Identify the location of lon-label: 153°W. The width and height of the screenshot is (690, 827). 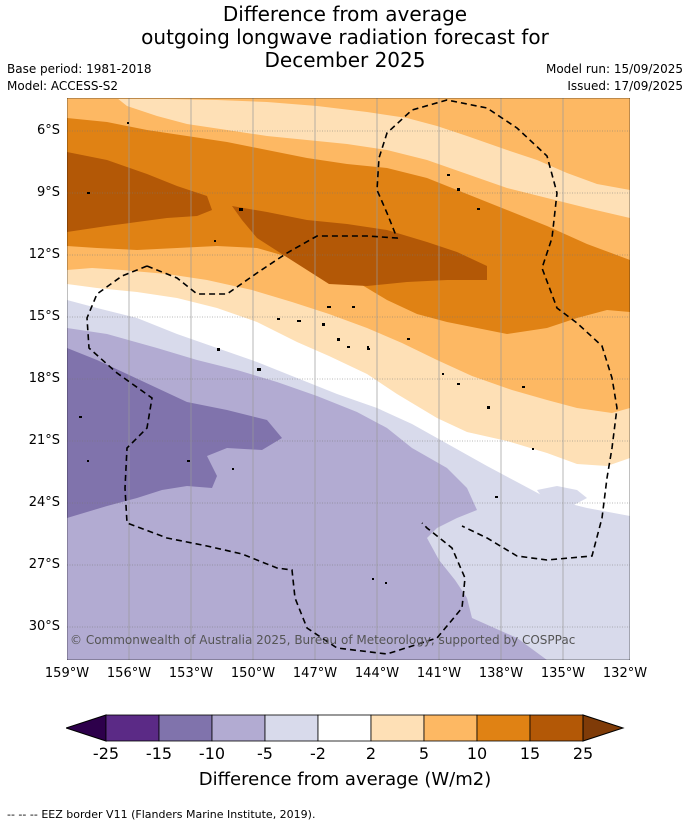
(191, 673).